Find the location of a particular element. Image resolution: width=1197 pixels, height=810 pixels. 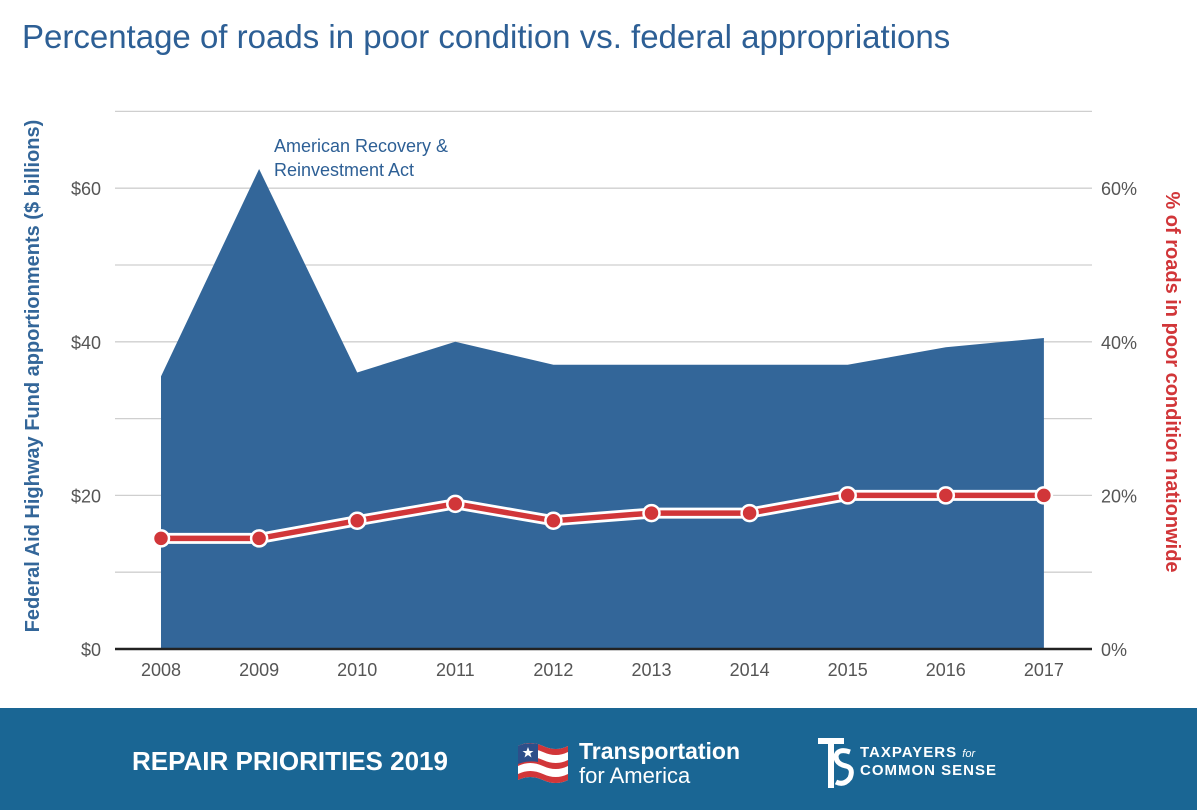

left-tick-label: $40 is located at coordinates (86, 343).